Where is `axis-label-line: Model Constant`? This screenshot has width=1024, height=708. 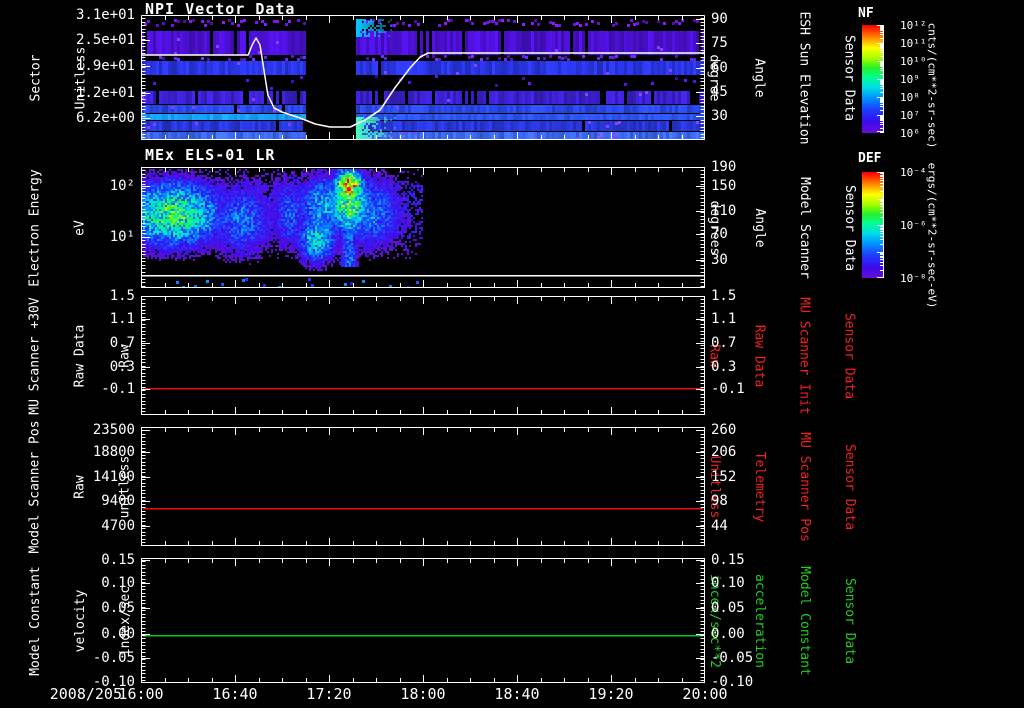 axis-label-line: Model Constant is located at coordinates (804, 620).